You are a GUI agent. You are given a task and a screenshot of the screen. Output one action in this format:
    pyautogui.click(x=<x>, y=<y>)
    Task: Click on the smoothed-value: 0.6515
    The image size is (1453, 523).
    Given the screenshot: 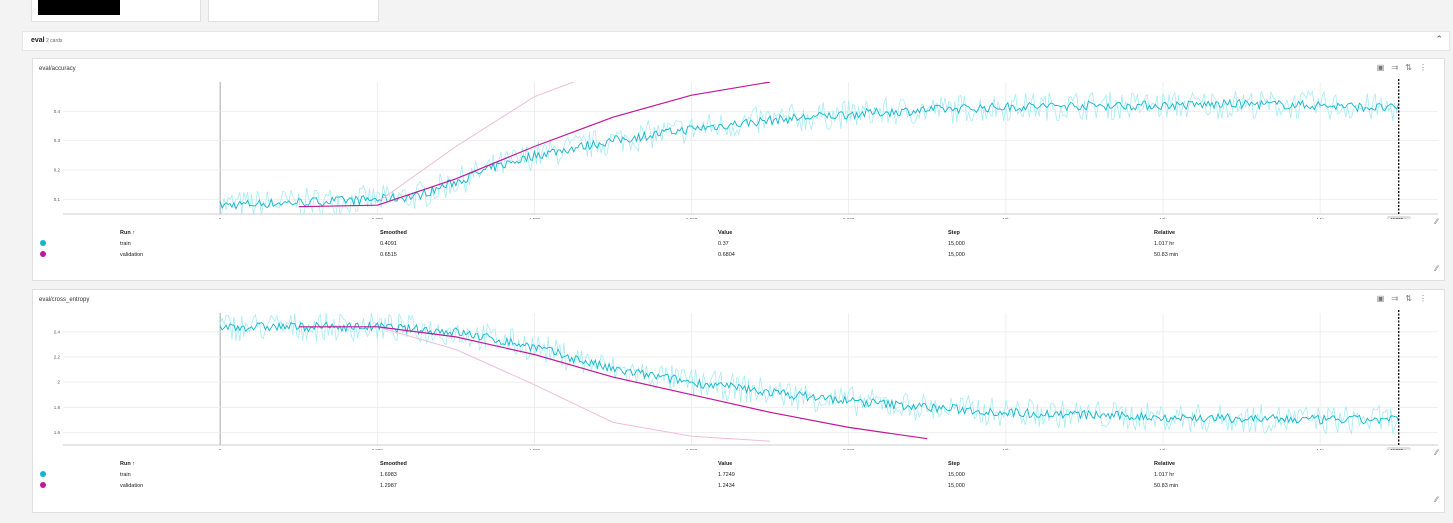 What is the action you would take?
    pyautogui.click(x=388, y=254)
    